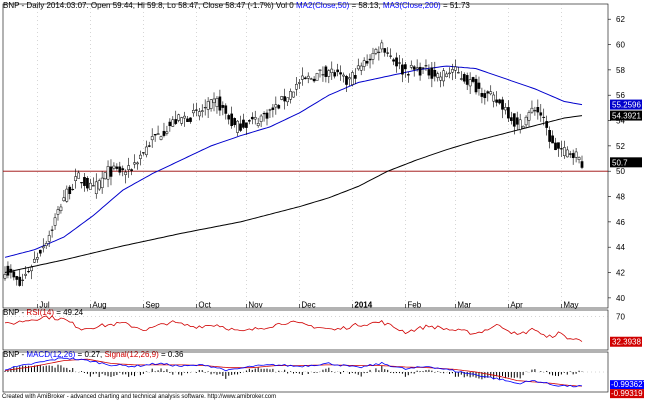  I want to click on macd-value: = 0.27,, so click(90, 354).